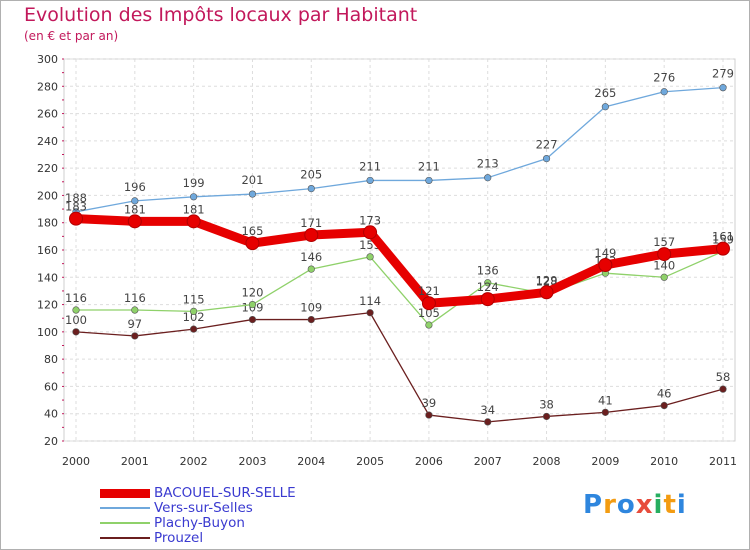  I want to click on y-tick-label: 60, so click(51, 386).